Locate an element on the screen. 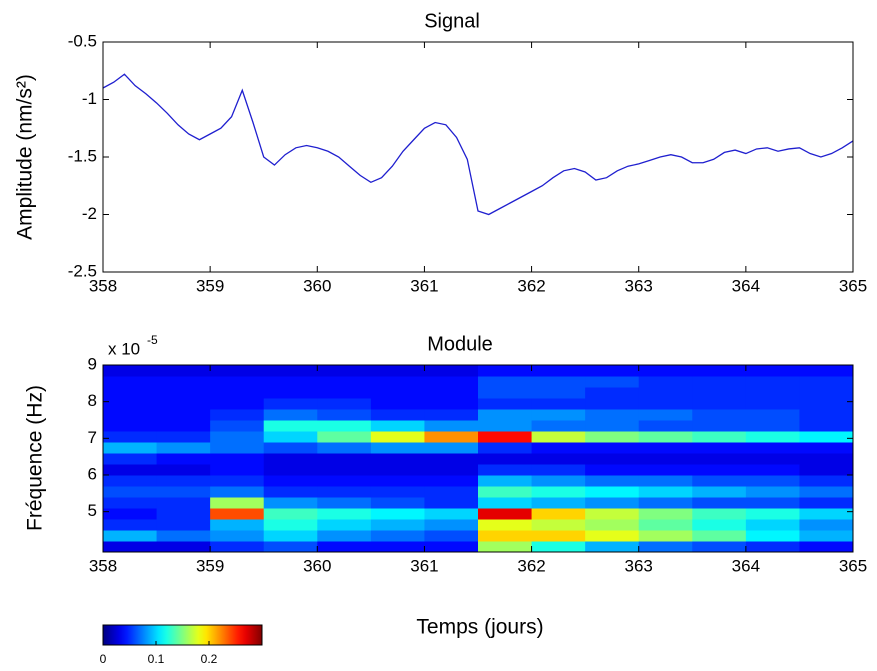 The height and width of the screenshot is (671, 877). x-tick-label: 361 is located at coordinates (424, 285).